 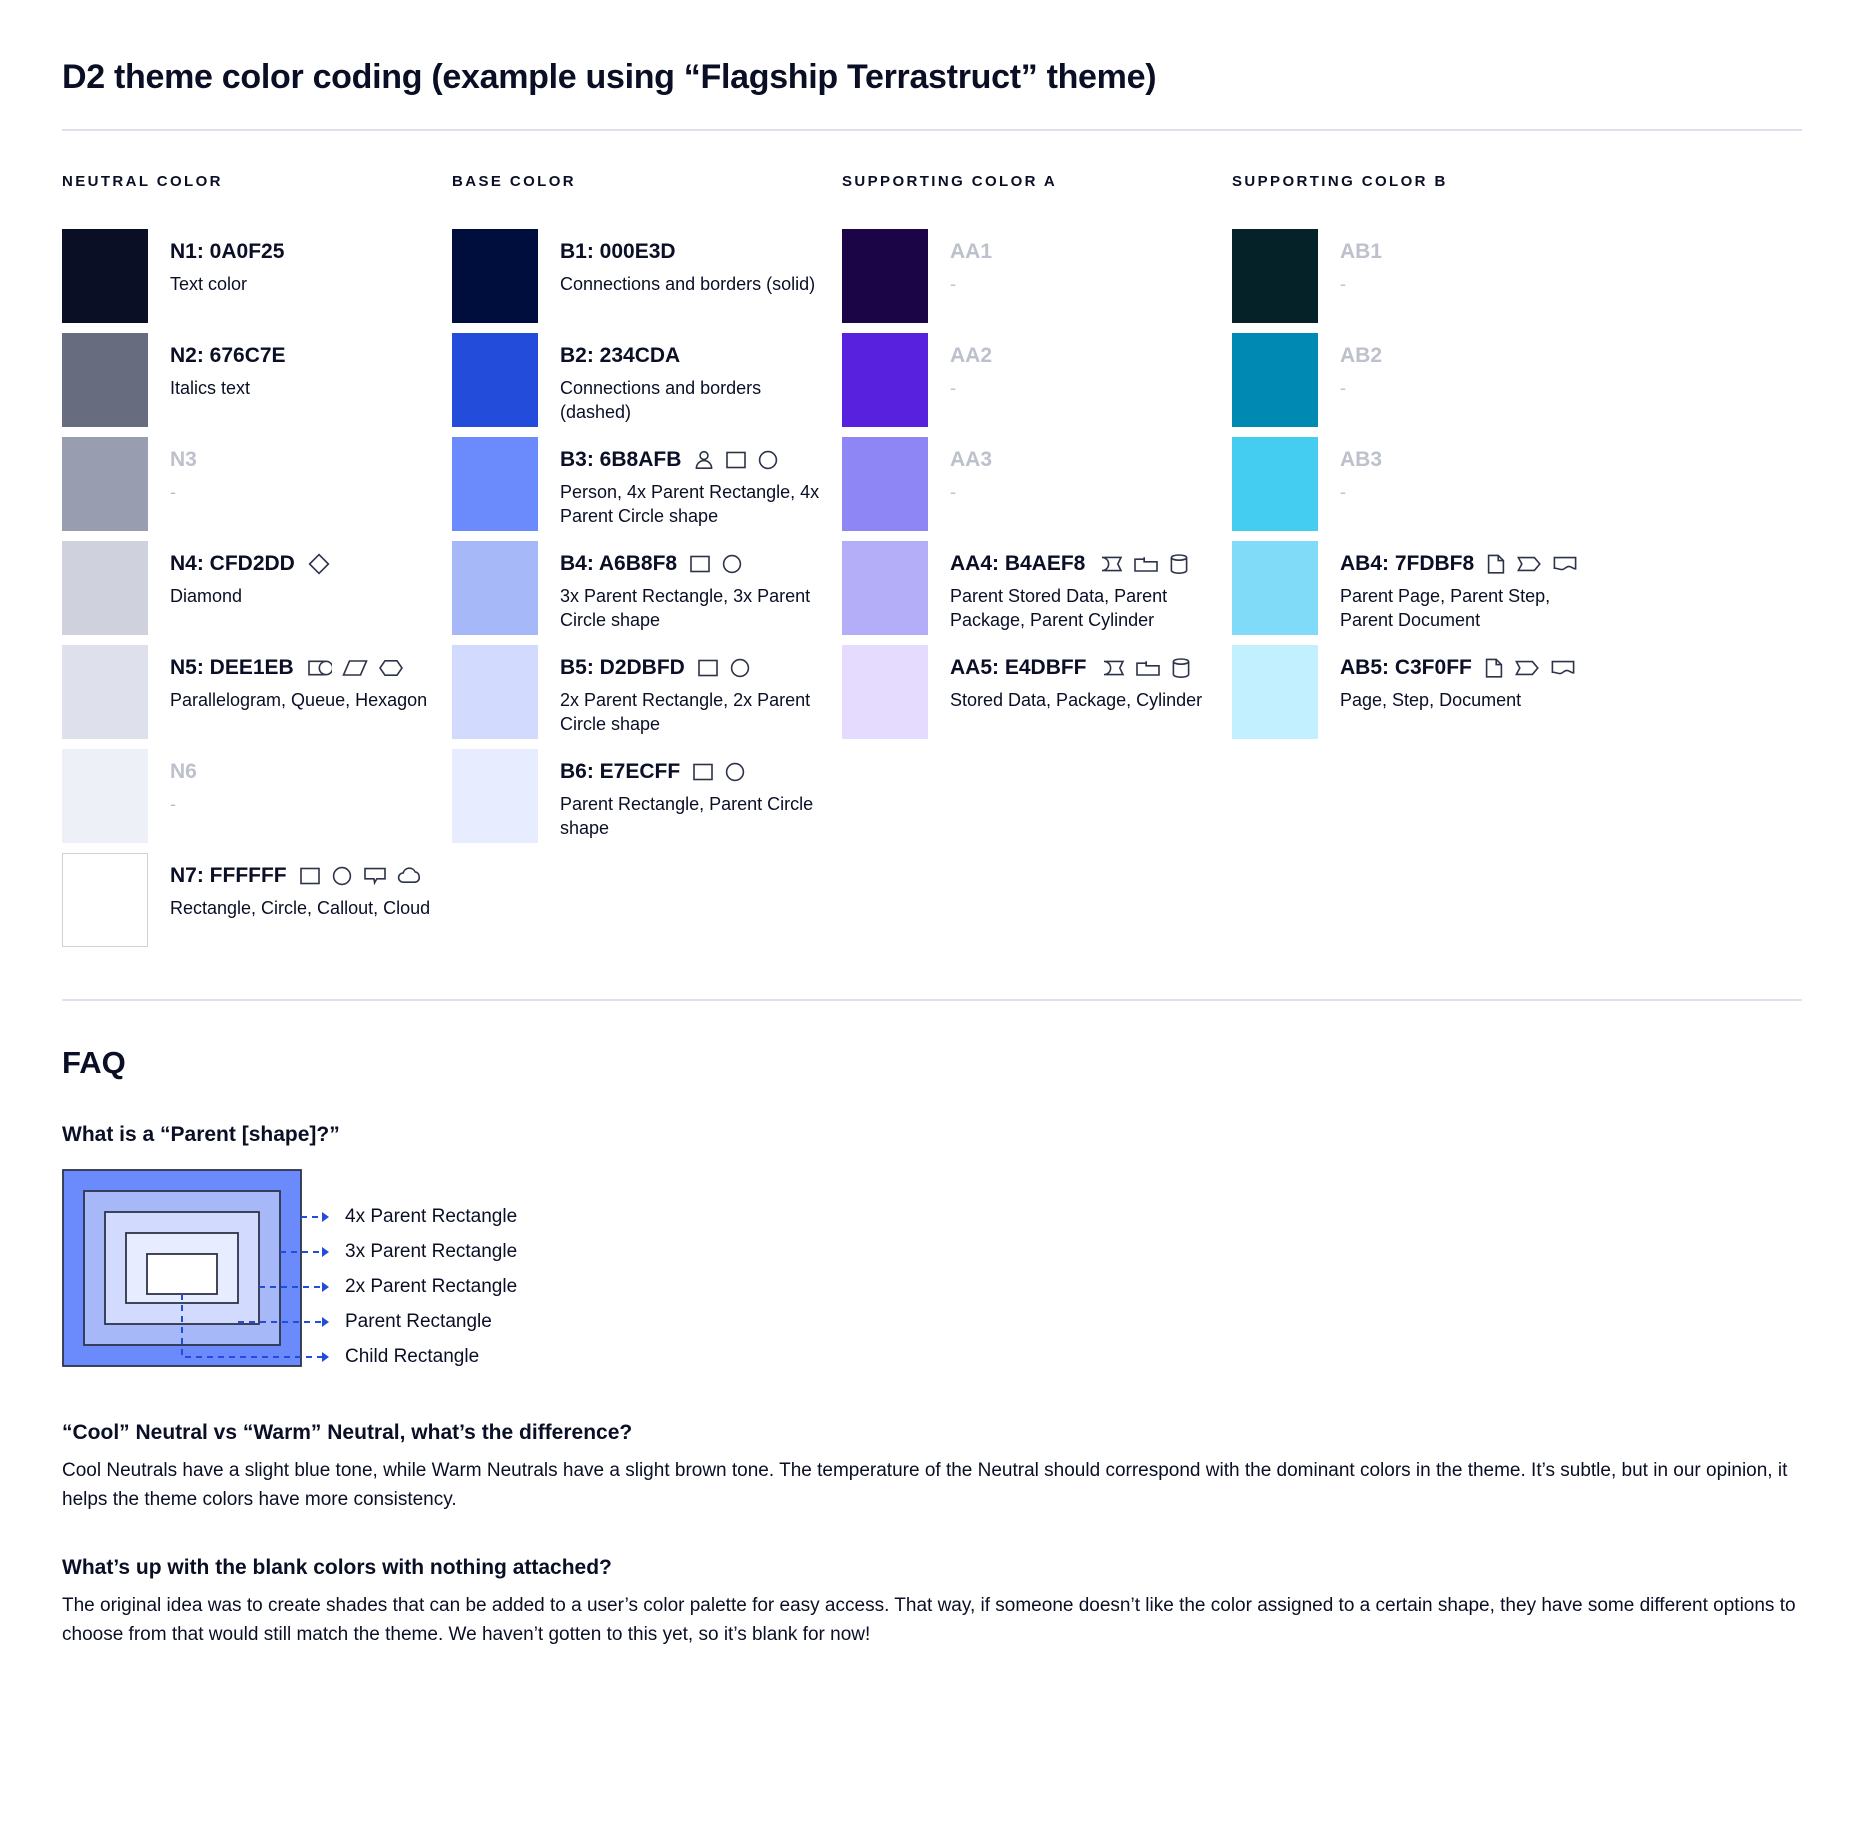 I want to click on swatch-code: AB2, so click(x=1361, y=355).